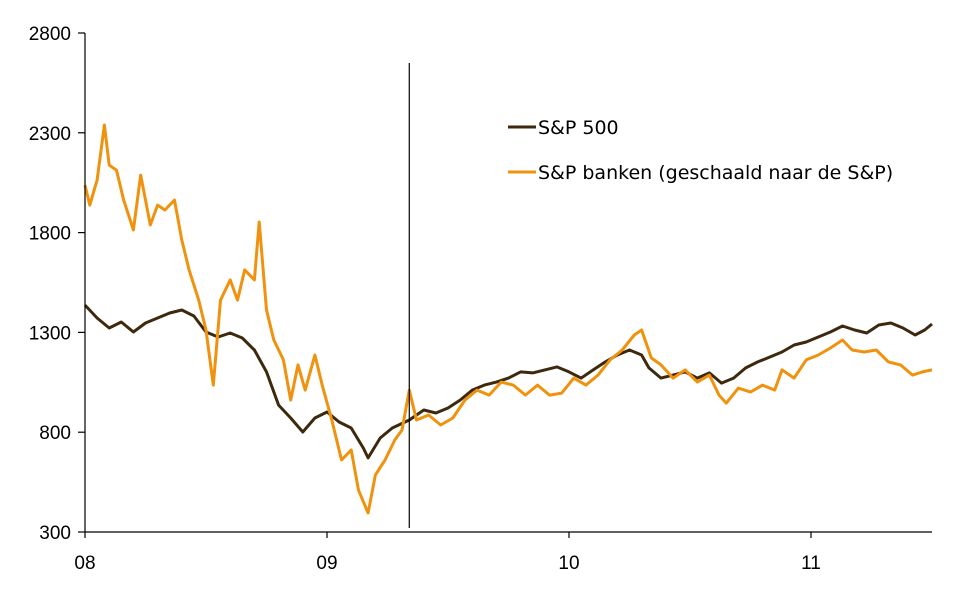 Image resolution: width=978 pixels, height=598 pixels. What do you see at coordinates (447, 553) in the screenshot?
I see `x-ticks: 08 09 10 11` at bounding box center [447, 553].